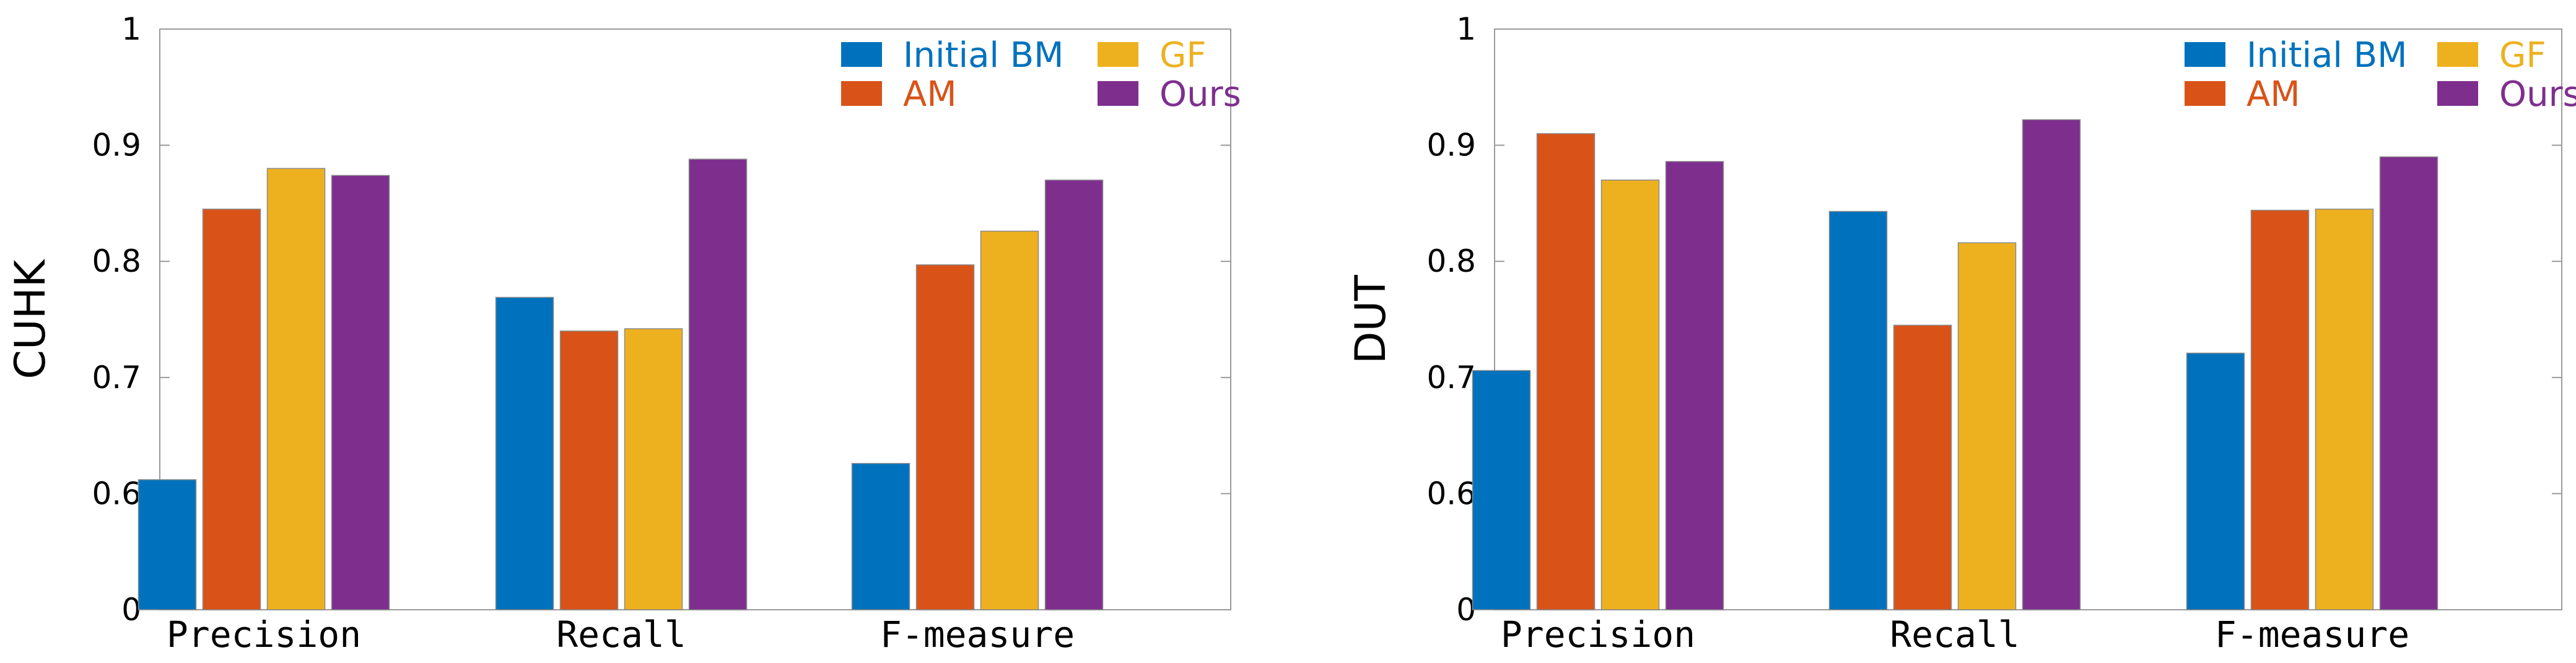 The height and width of the screenshot is (663, 2576). What do you see at coordinates (1371, 319) in the screenshot?
I see `y-axis-label: DUT` at bounding box center [1371, 319].